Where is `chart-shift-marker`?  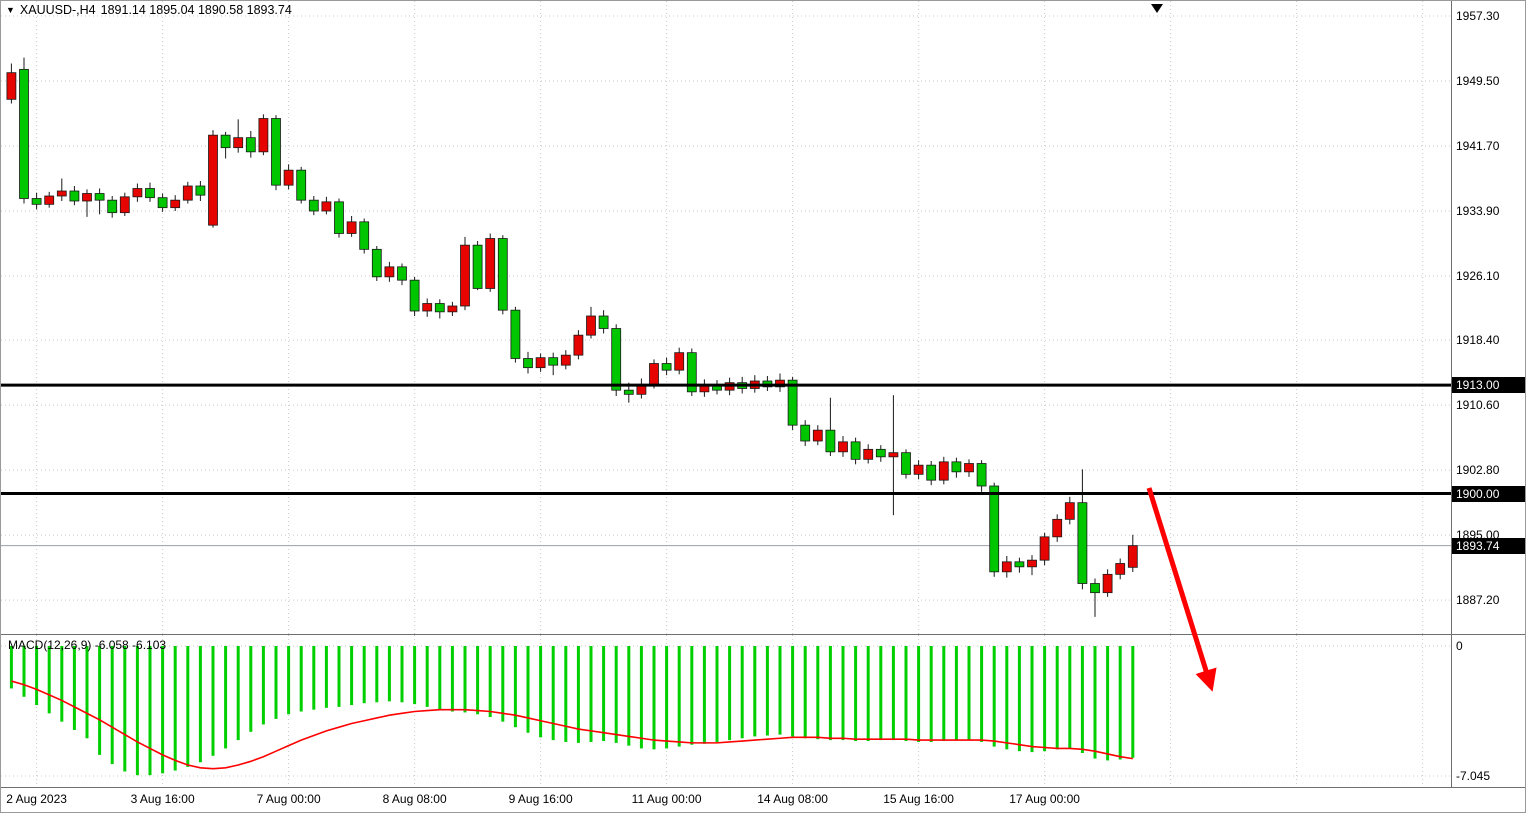
chart-shift-marker is located at coordinates (1157, 8).